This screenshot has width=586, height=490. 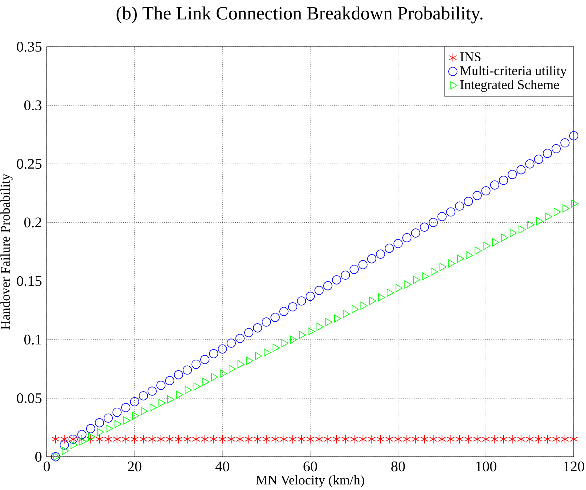 What do you see at coordinates (223, 467) in the screenshot?
I see `x-tick-label: 40` at bounding box center [223, 467].